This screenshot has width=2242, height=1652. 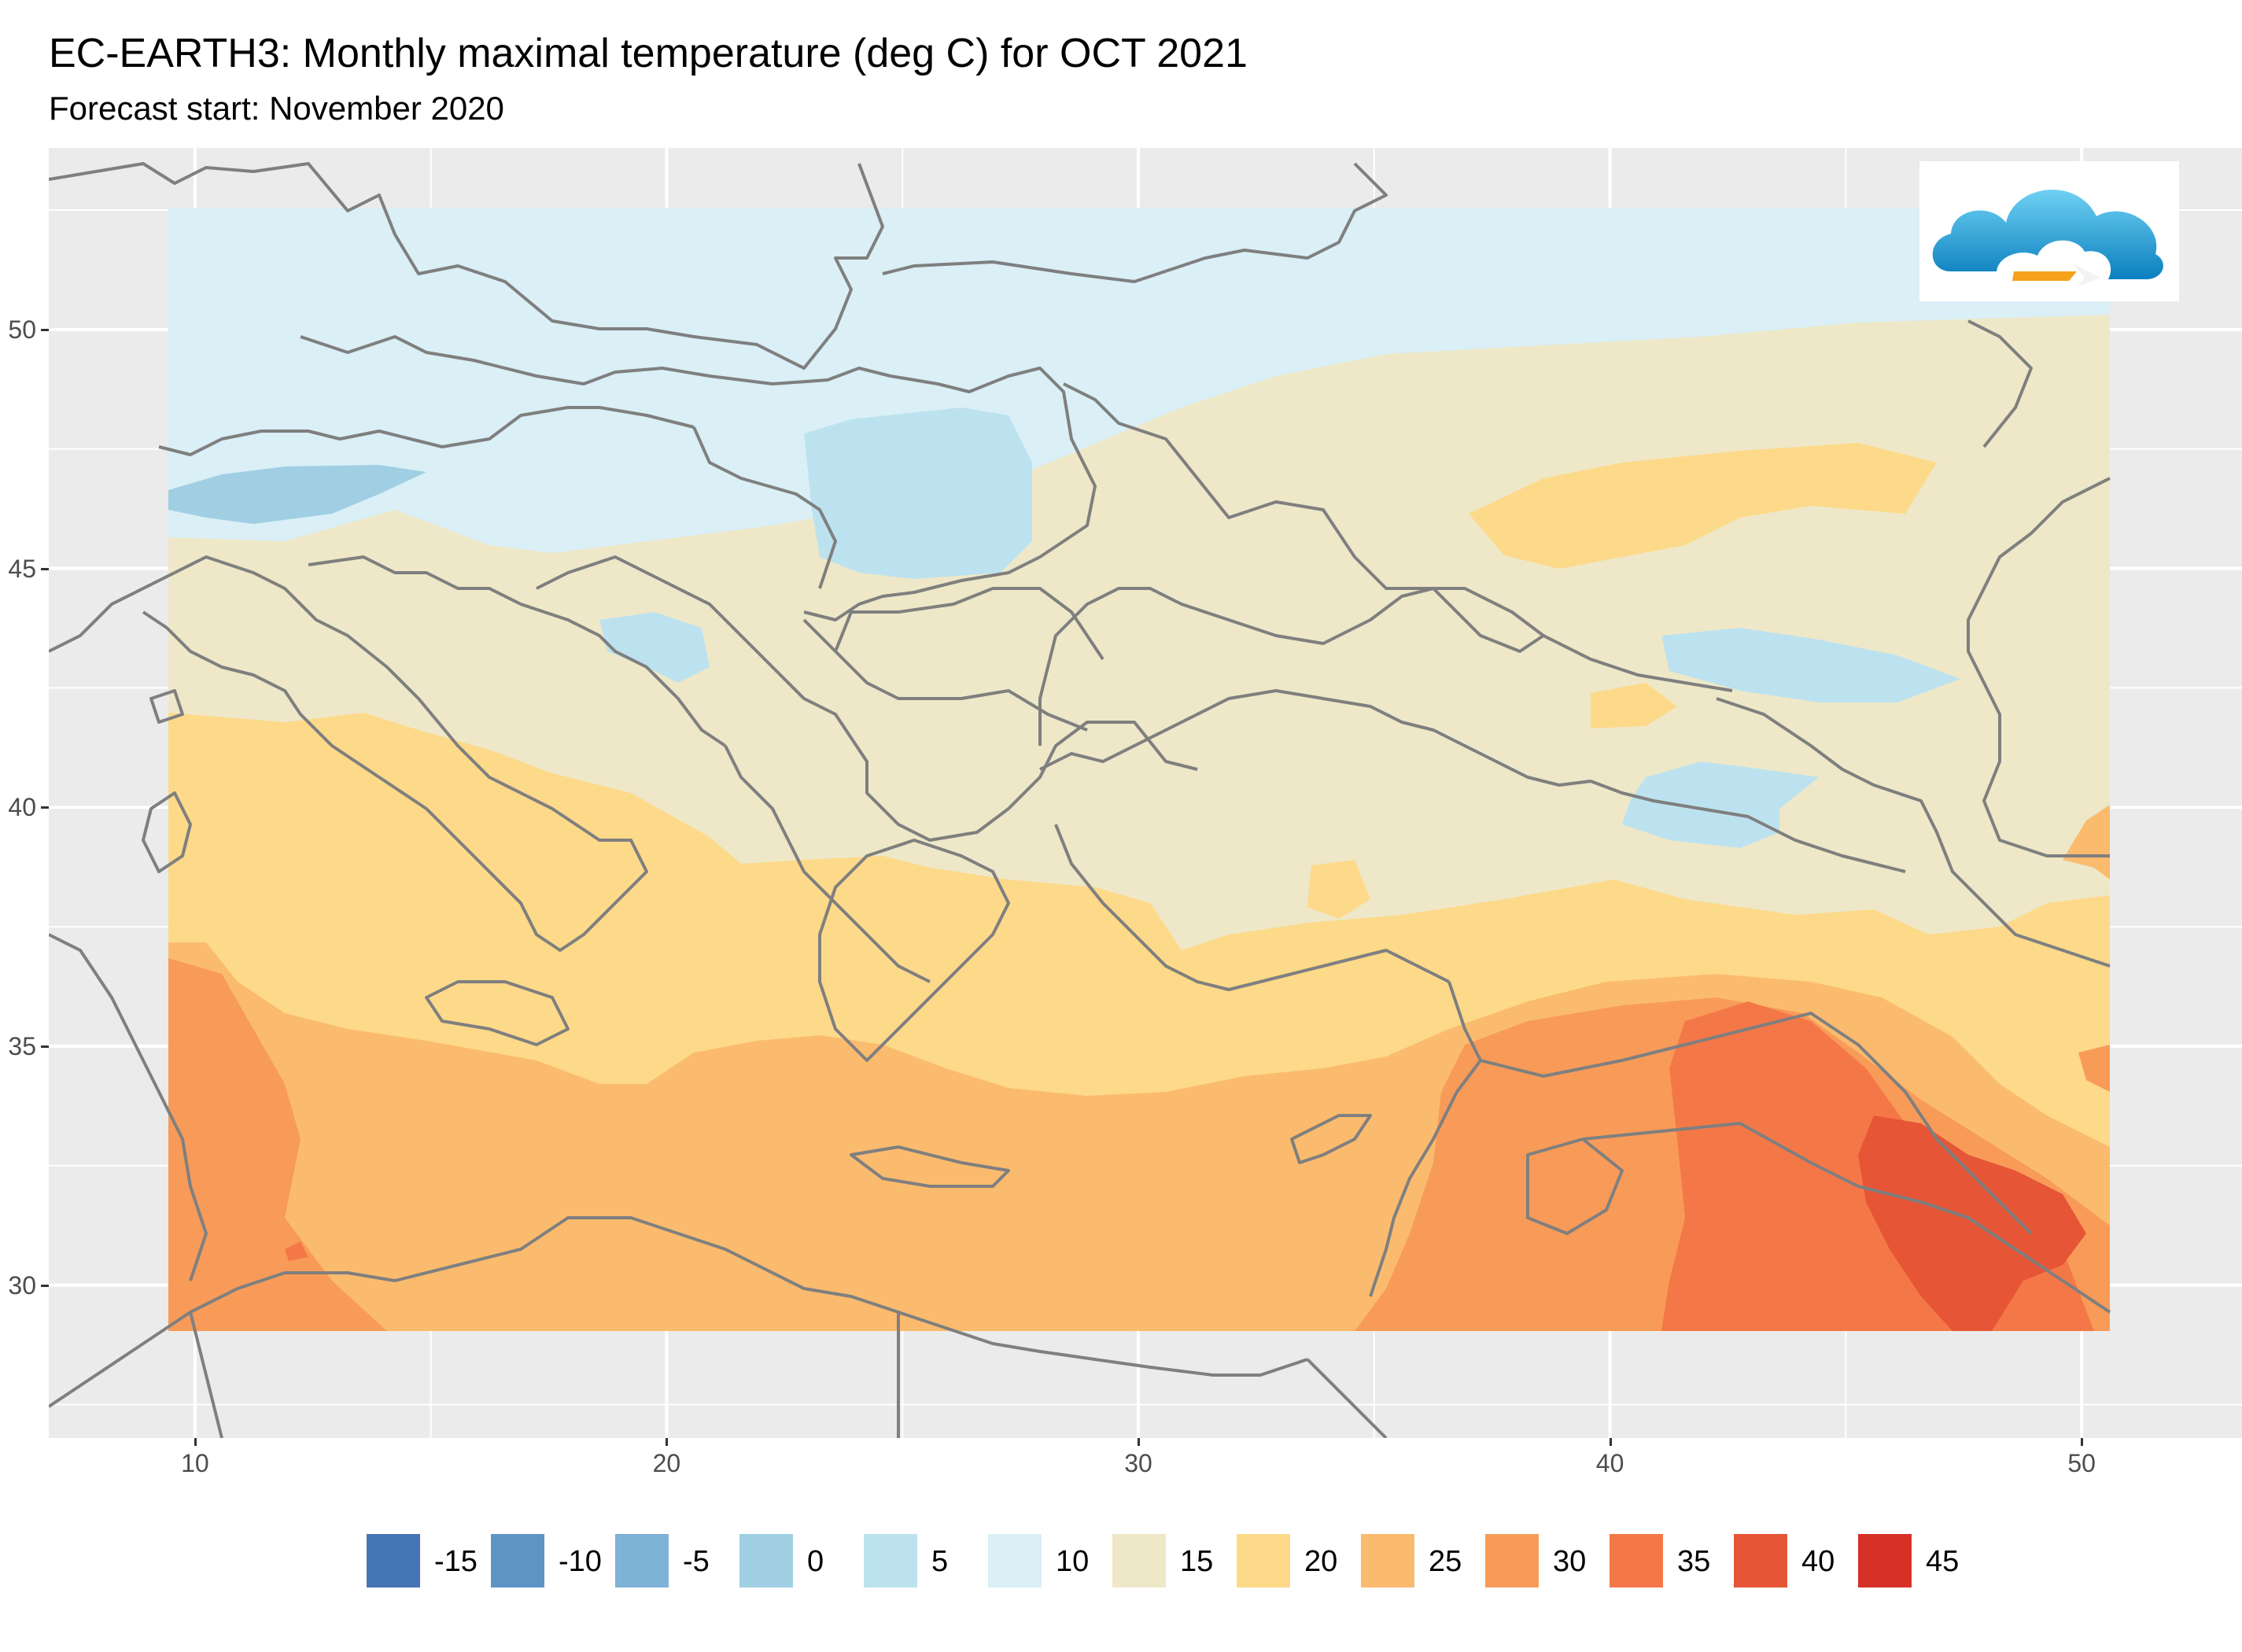 What do you see at coordinates (940, 1561) in the screenshot?
I see `legend-label: 5` at bounding box center [940, 1561].